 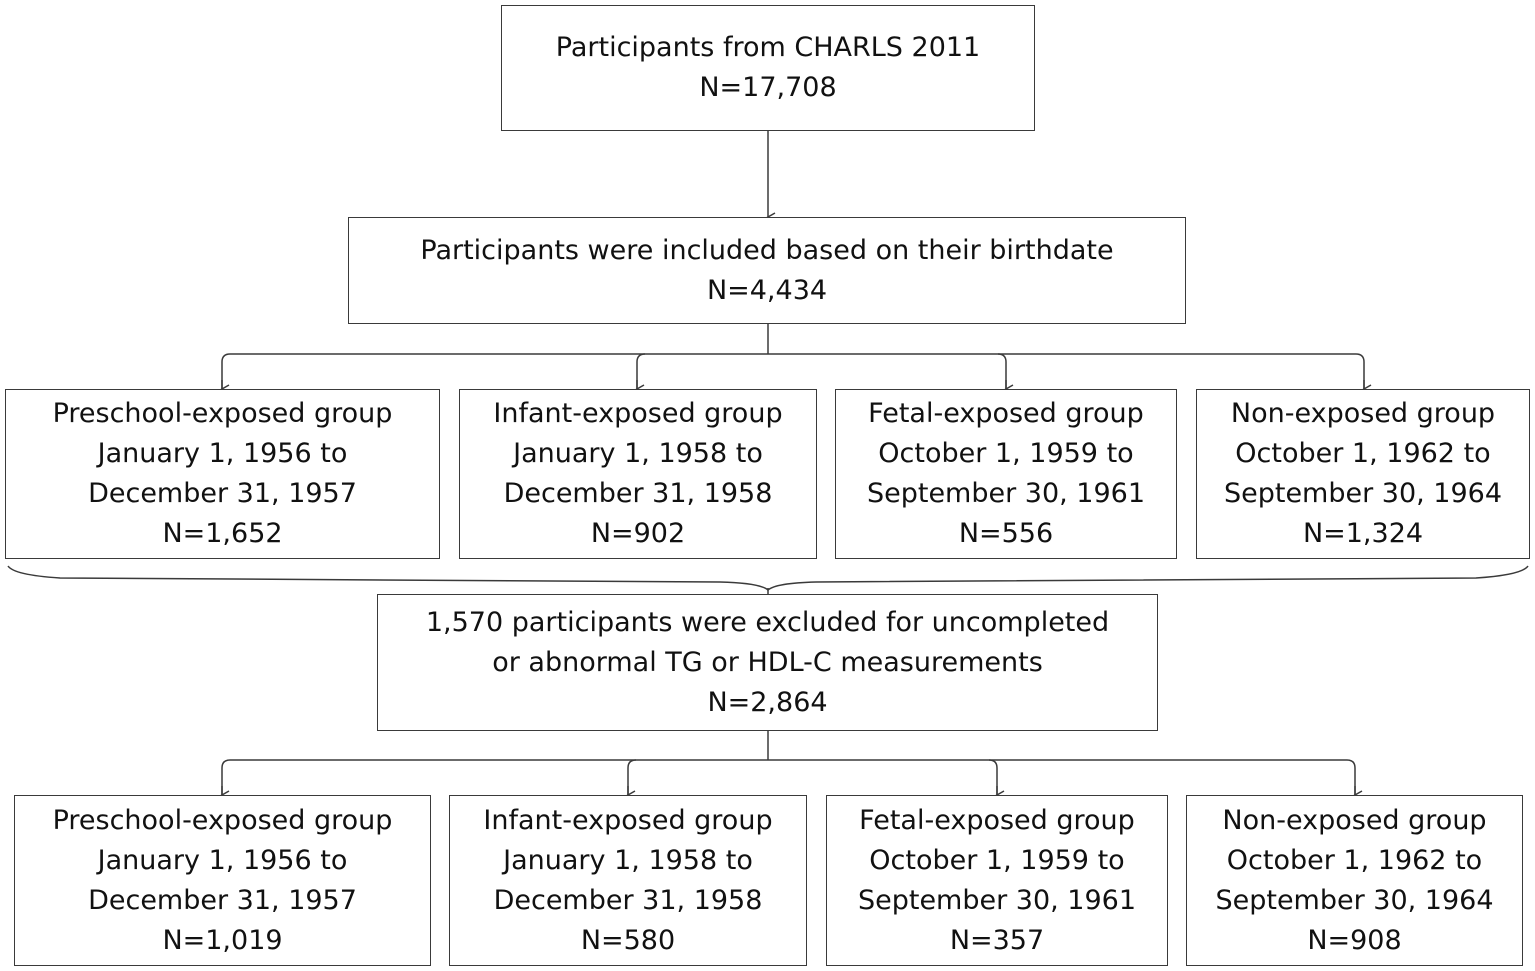 I want to click on arrow-to-fetal-top, so click(x=1002, y=371).